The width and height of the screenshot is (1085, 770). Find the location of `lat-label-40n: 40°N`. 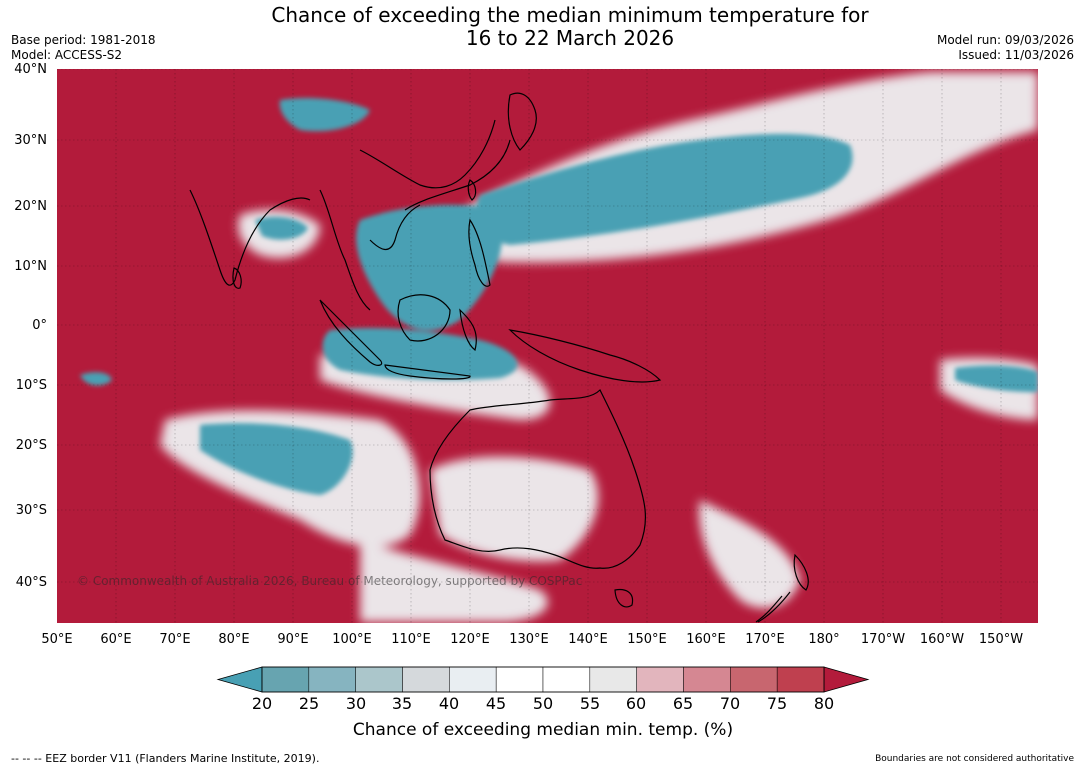

lat-label-40n: 40°N is located at coordinates (30, 69).